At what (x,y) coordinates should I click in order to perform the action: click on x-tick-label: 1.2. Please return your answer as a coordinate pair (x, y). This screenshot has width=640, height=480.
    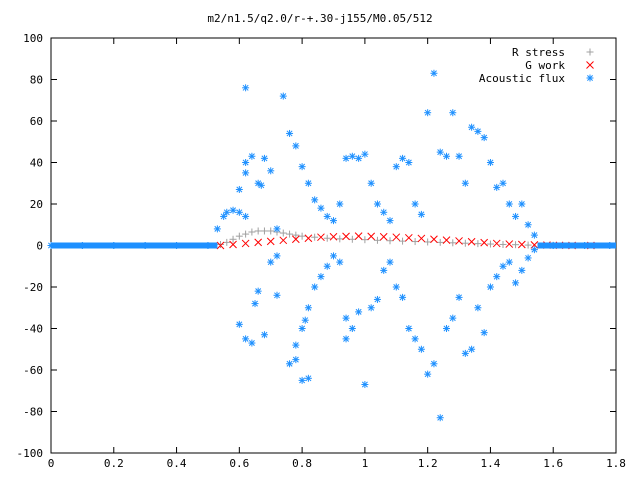
    Looking at the image, I should click on (428, 463).